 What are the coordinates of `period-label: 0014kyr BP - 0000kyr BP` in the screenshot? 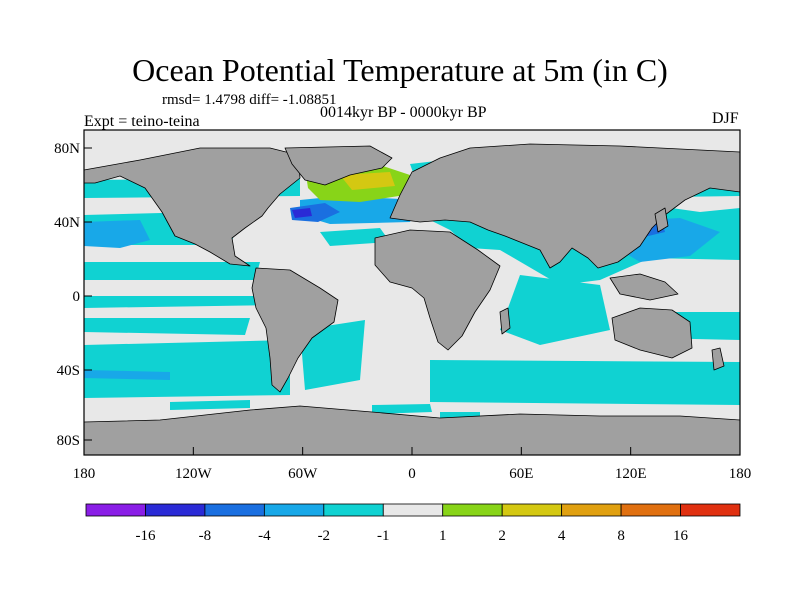 It's located at (403, 112).